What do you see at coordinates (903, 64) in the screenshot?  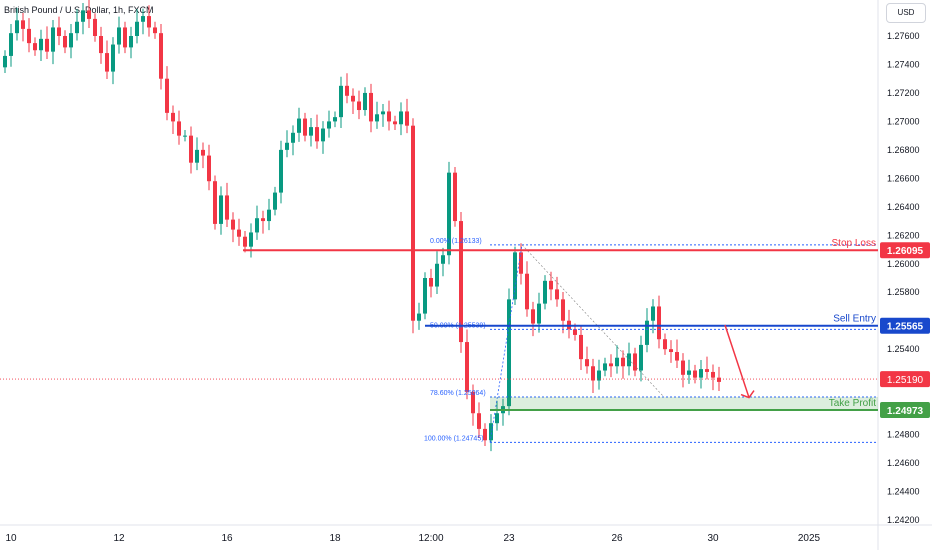 I see `y-tick-label: 1.27400` at bounding box center [903, 64].